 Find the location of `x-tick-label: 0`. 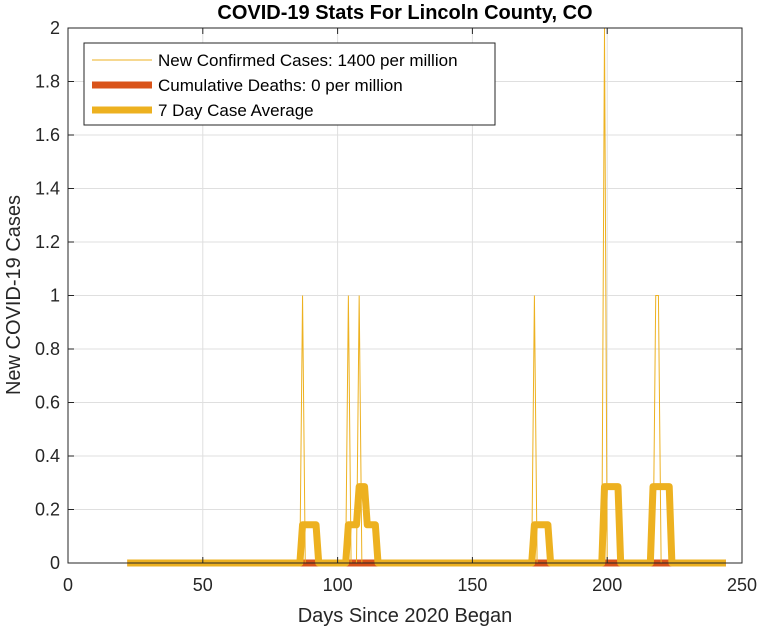

x-tick-label: 0 is located at coordinates (68, 585).